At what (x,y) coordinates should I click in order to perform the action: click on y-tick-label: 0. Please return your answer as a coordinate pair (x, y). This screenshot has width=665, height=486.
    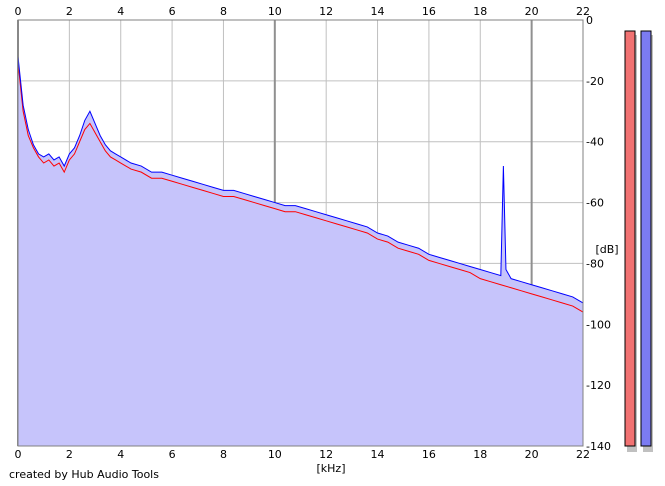
    Looking at the image, I should click on (589, 20).